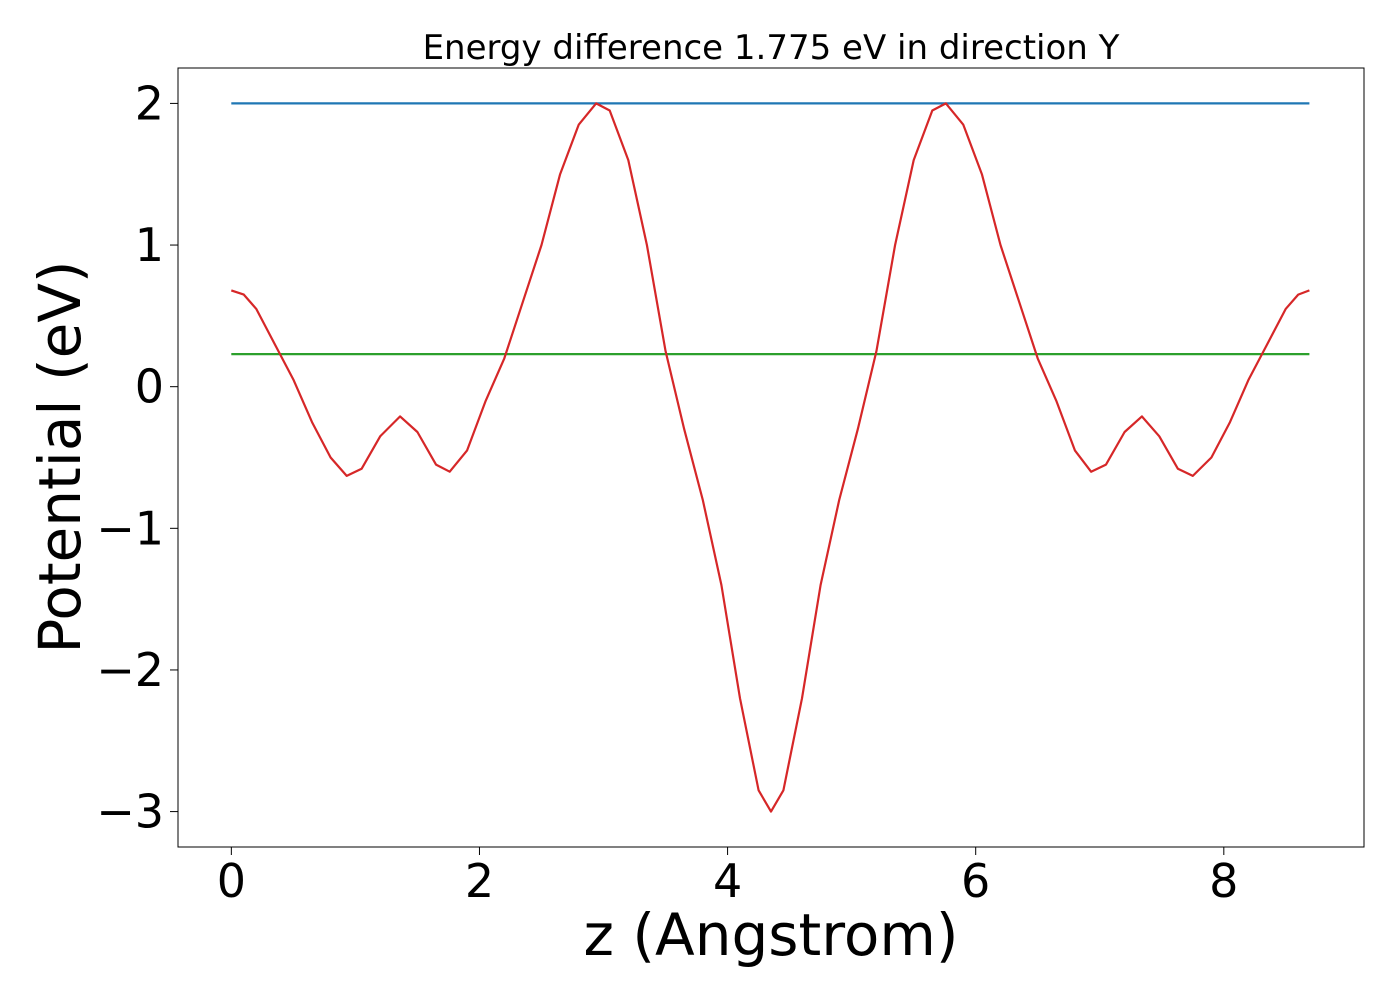 Image resolution: width=1400 pixels, height=1000 pixels. Describe the element at coordinates (1223, 881) in the screenshot. I see `x-tick-label: 8` at that location.